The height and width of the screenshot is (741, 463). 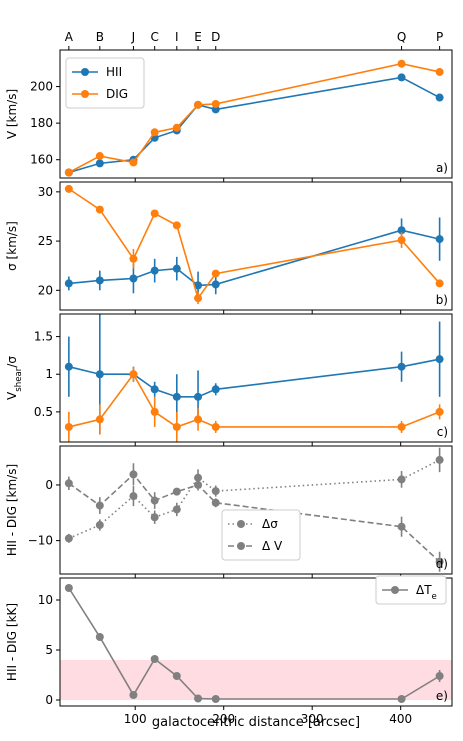 I want to click on y-tick-label: −10, so click(x=40, y=541).